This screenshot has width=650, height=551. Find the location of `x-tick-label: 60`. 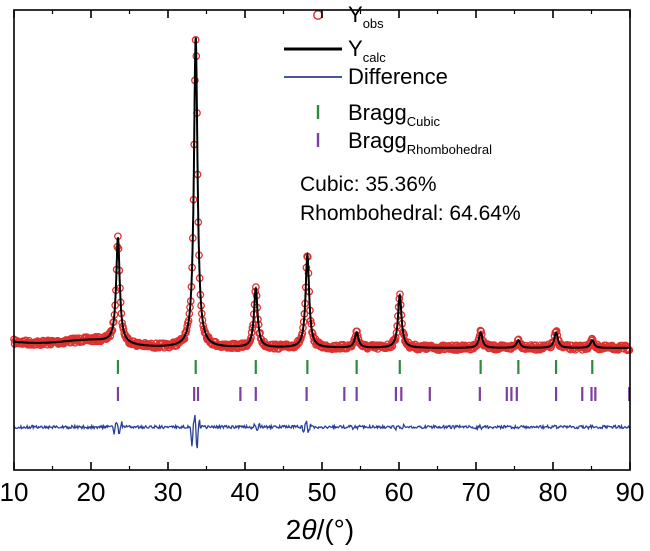

x-tick-label: 60 is located at coordinates (399, 492).